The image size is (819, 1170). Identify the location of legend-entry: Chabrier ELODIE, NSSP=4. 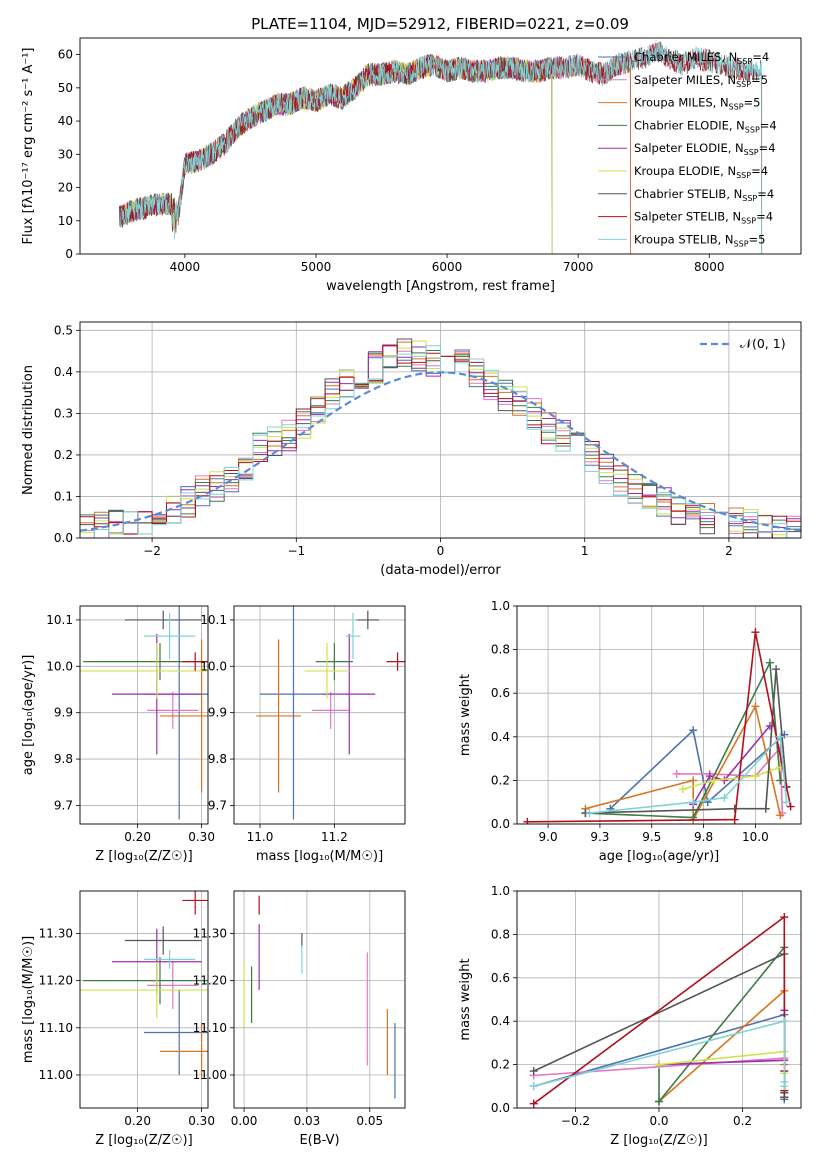
(705, 126).